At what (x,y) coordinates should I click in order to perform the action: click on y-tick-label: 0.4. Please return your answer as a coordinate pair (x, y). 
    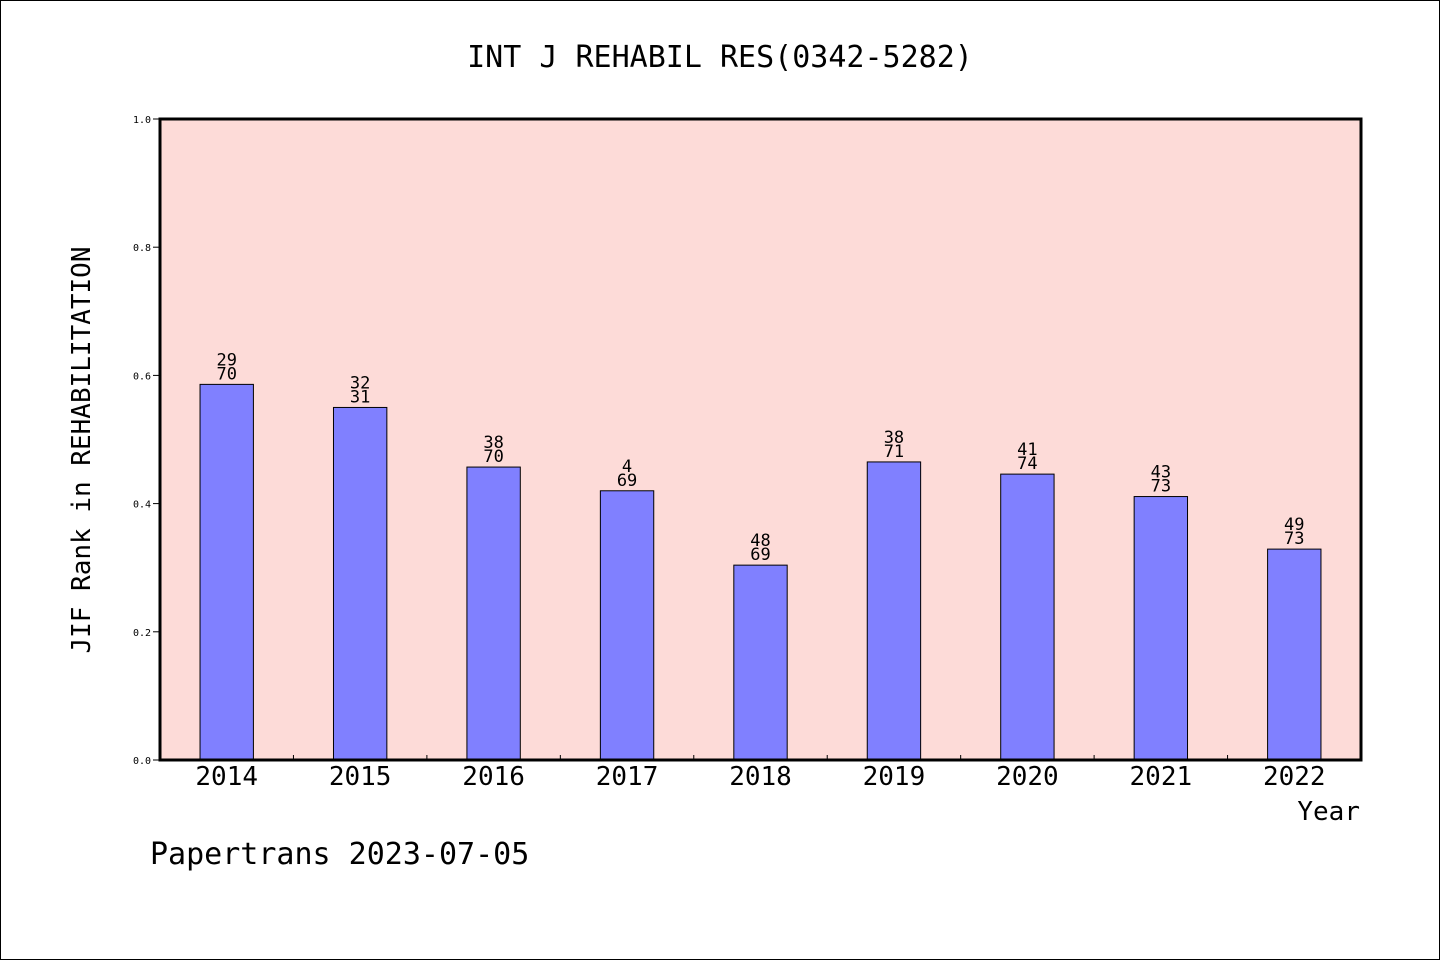
    Looking at the image, I should click on (142, 505).